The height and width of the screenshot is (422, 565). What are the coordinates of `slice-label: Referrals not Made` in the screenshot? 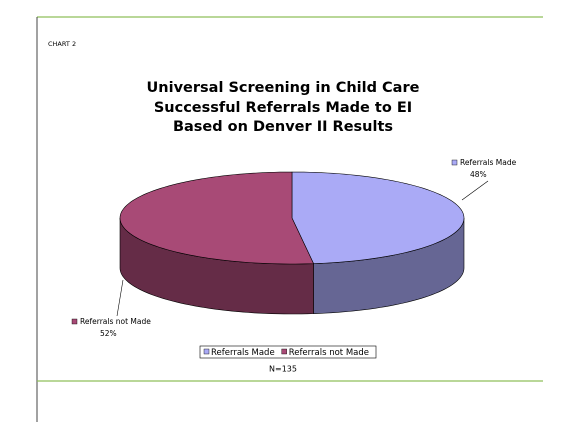 It's located at (115, 321).